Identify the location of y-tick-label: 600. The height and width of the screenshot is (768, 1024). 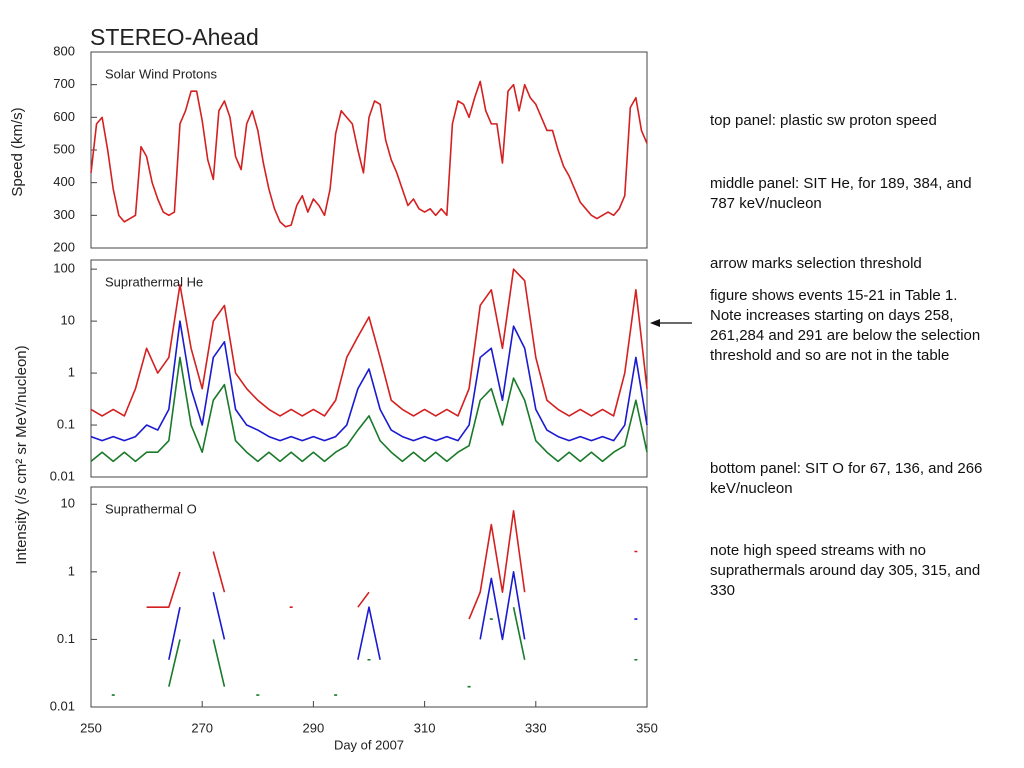
(64, 116).